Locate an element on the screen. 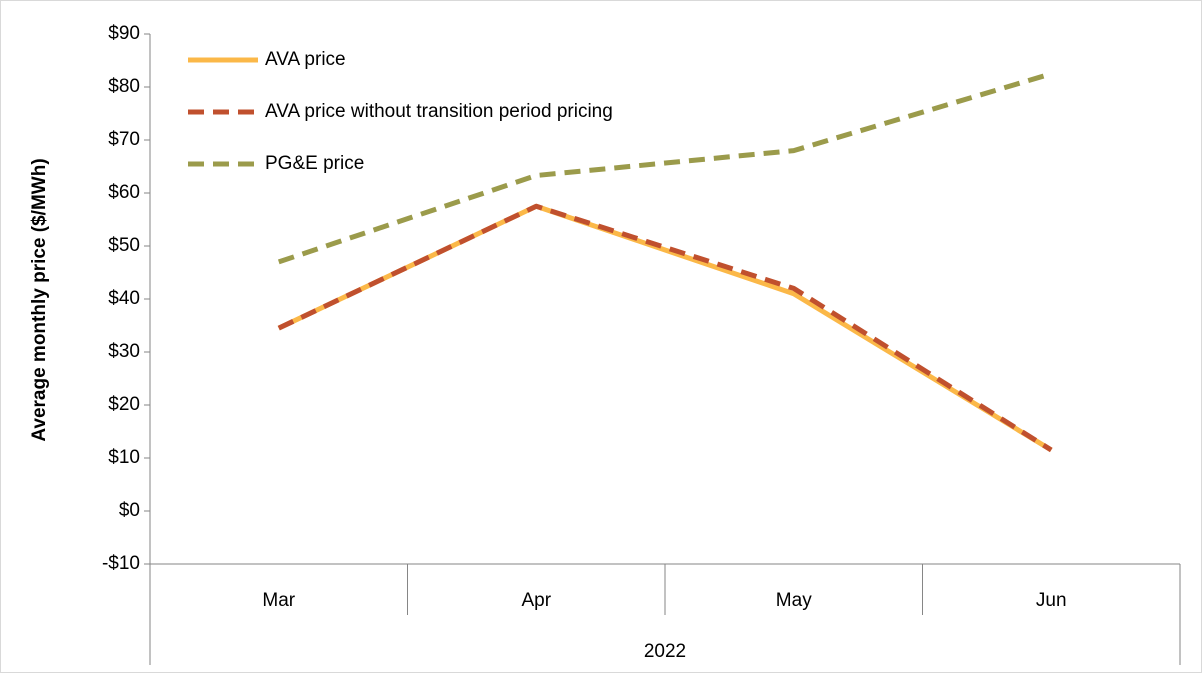  y-axis-label: Average monthly price ($/MWh) is located at coordinates (39, 299).